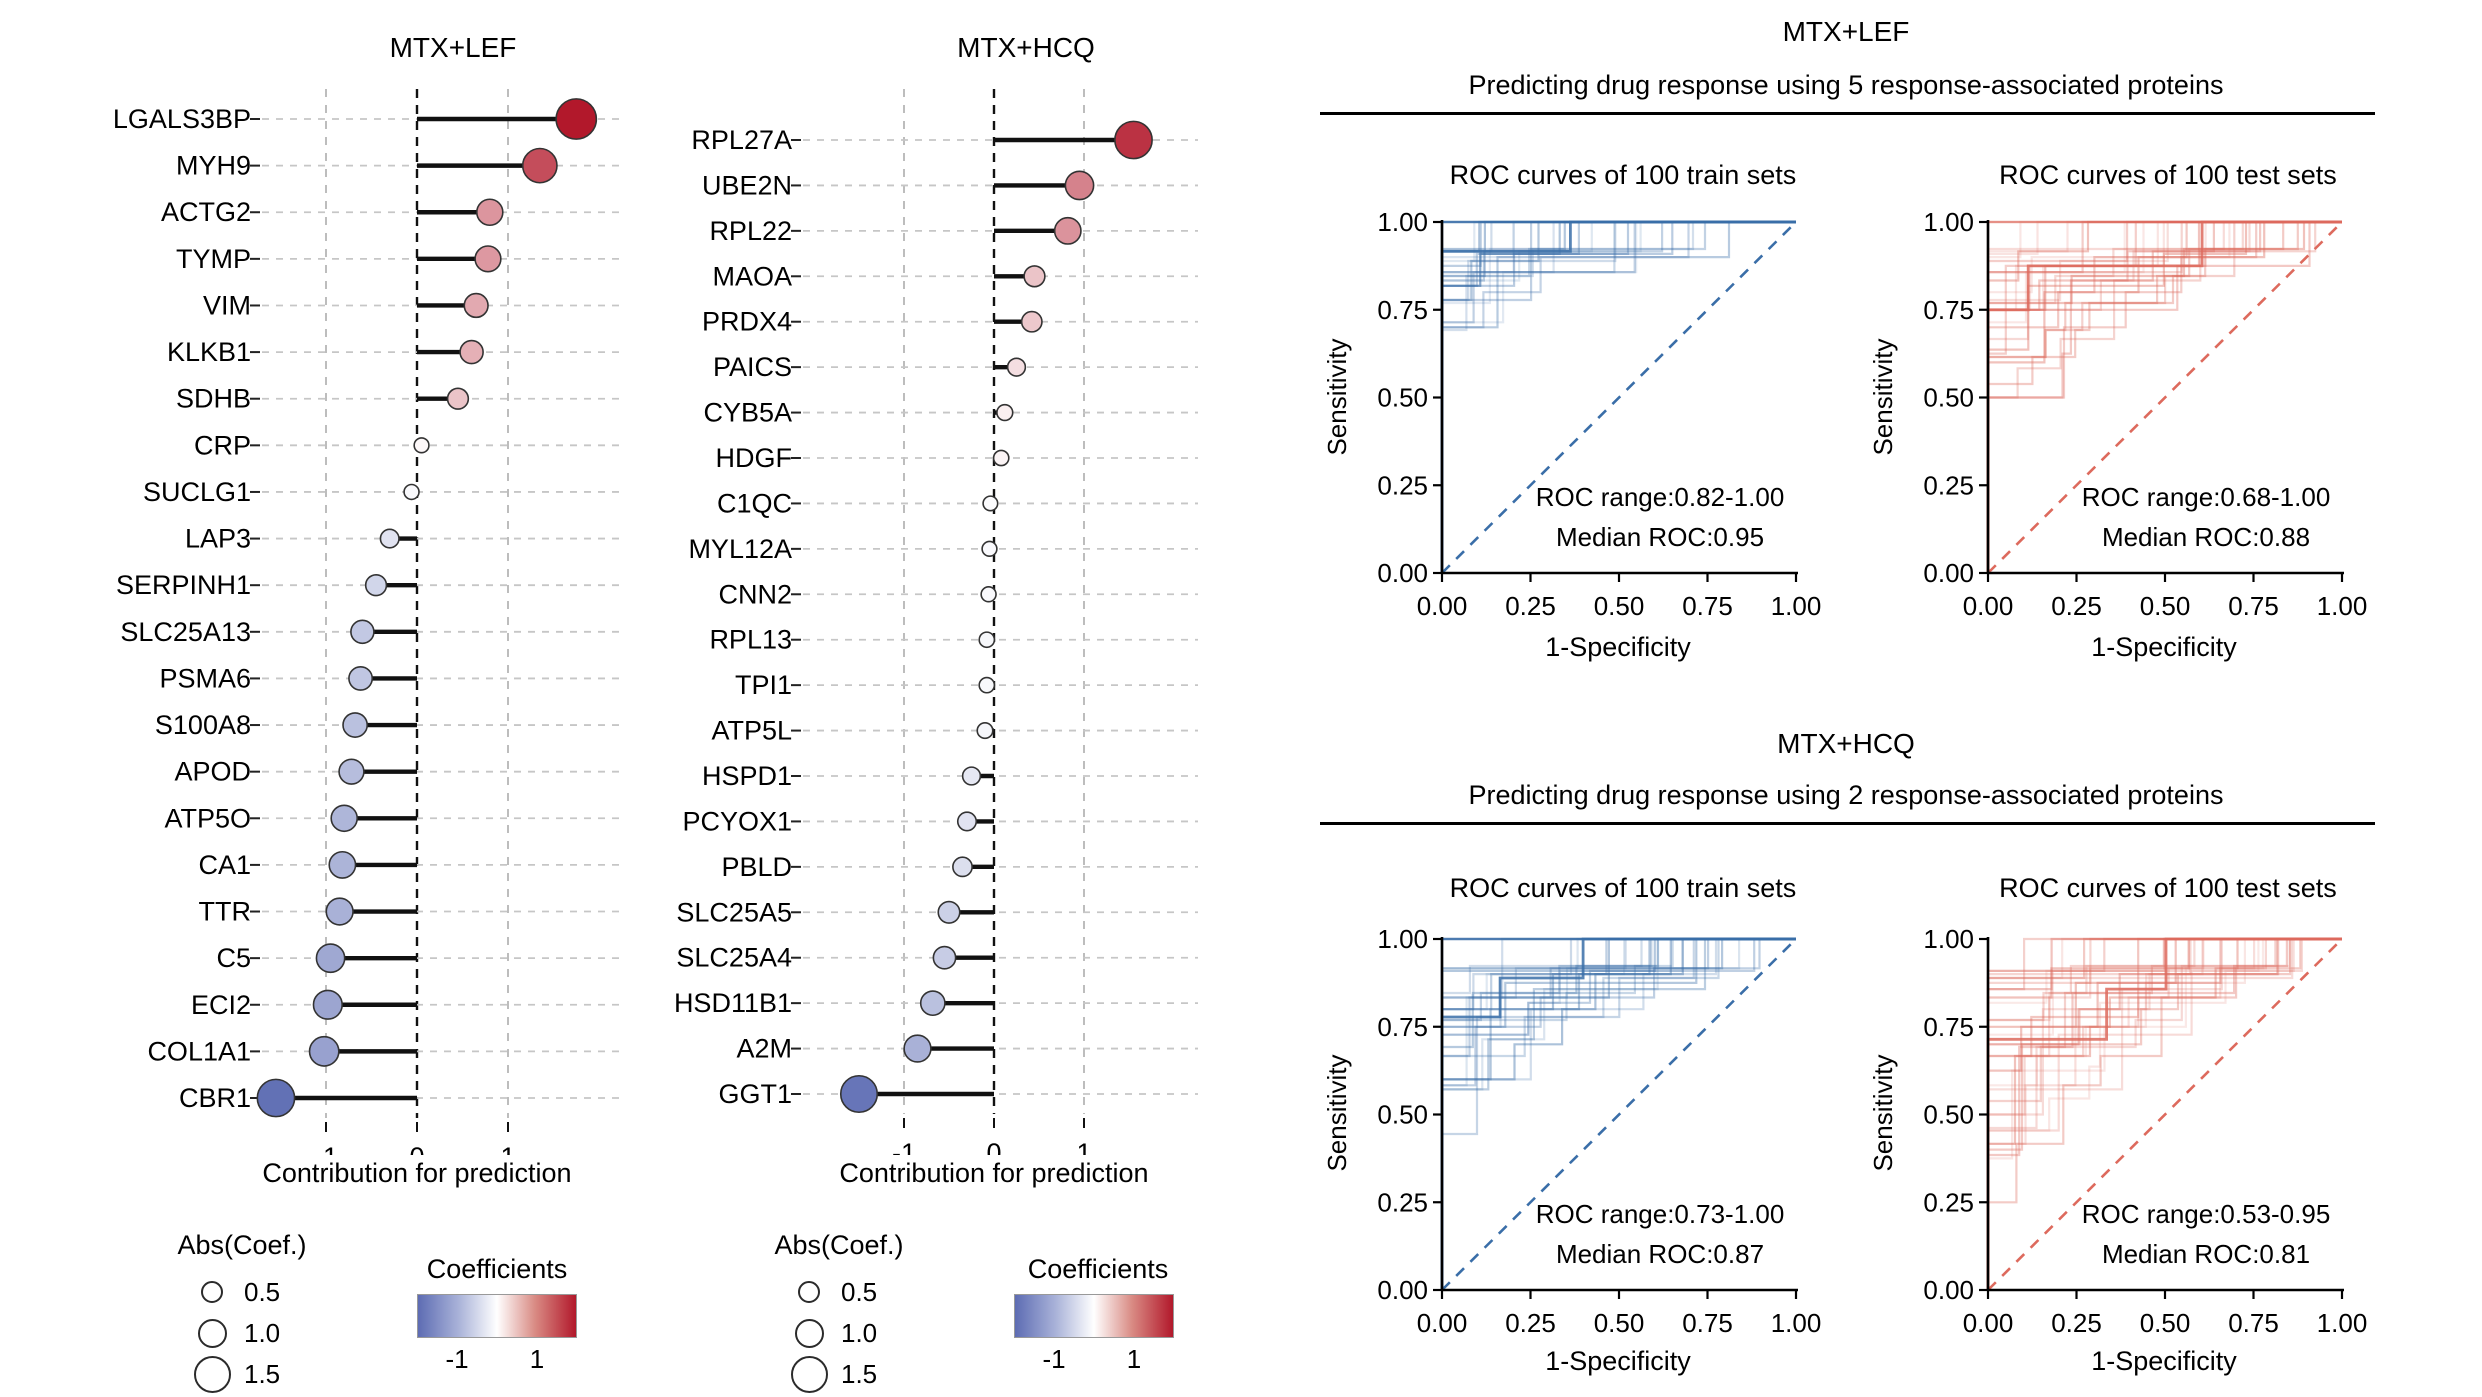 The height and width of the screenshot is (1397, 2482). Describe the element at coordinates (1618, 1361) in the screenshot. I see `roc-xaxis-label-hcq-train: 1-Specificity` at that location.